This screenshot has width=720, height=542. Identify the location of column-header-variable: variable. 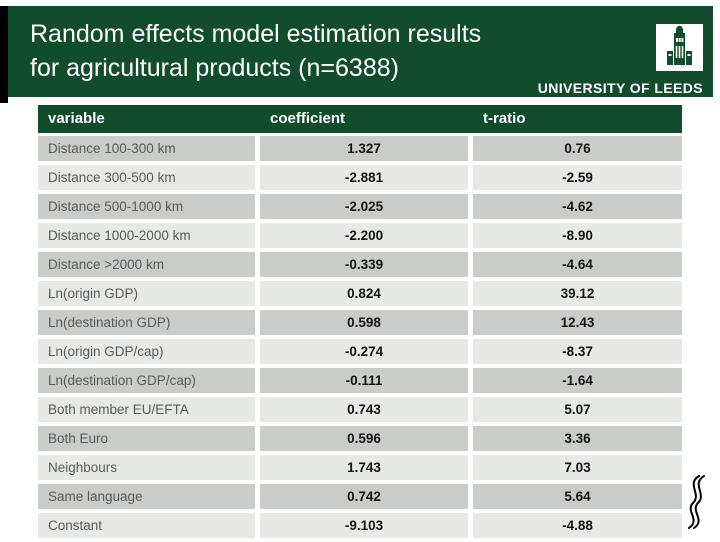
(76, 118).